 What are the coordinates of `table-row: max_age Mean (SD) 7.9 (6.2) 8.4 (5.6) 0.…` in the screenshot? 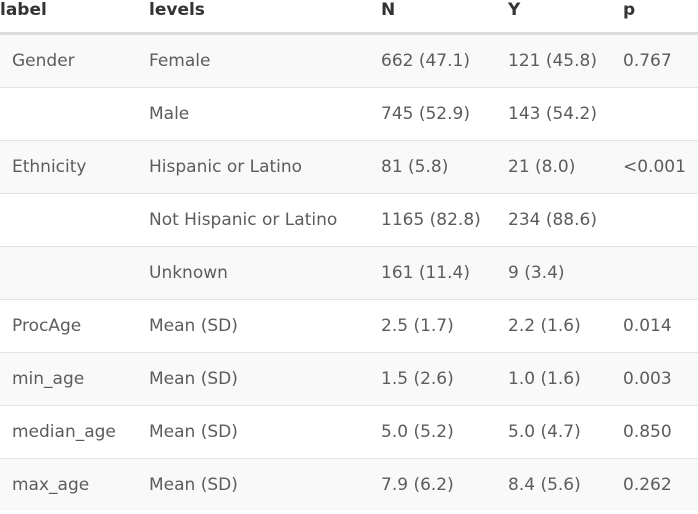 It's located at (349, 484).